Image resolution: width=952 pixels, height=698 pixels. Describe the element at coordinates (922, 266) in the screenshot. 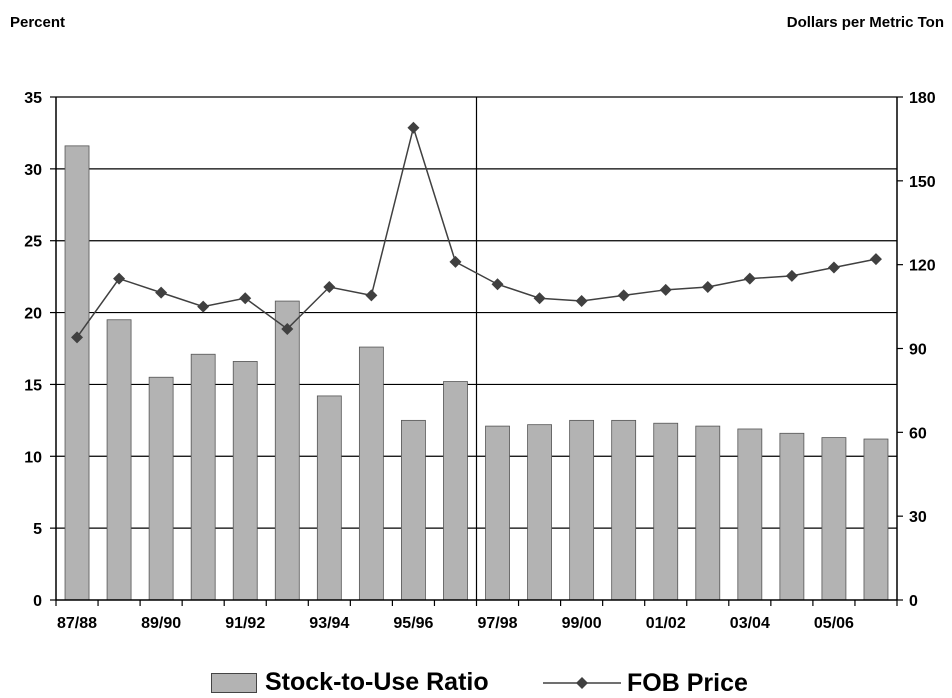

I see `right-tick-label: 120` at that location.